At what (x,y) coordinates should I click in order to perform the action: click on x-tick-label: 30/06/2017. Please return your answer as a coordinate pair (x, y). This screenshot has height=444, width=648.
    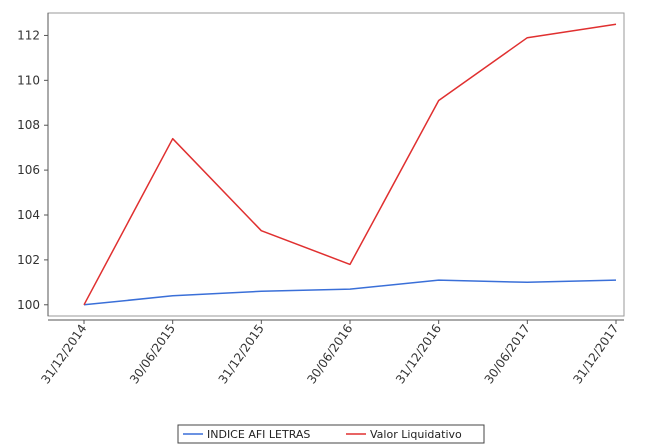
    Looking at the image, I should click on (507, 354).